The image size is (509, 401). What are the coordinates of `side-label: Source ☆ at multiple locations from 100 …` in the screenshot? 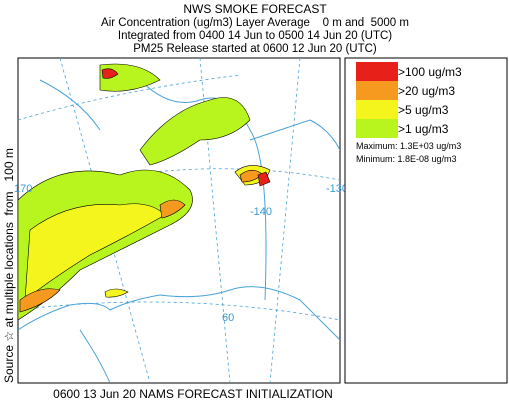 It's located at (9, 265).